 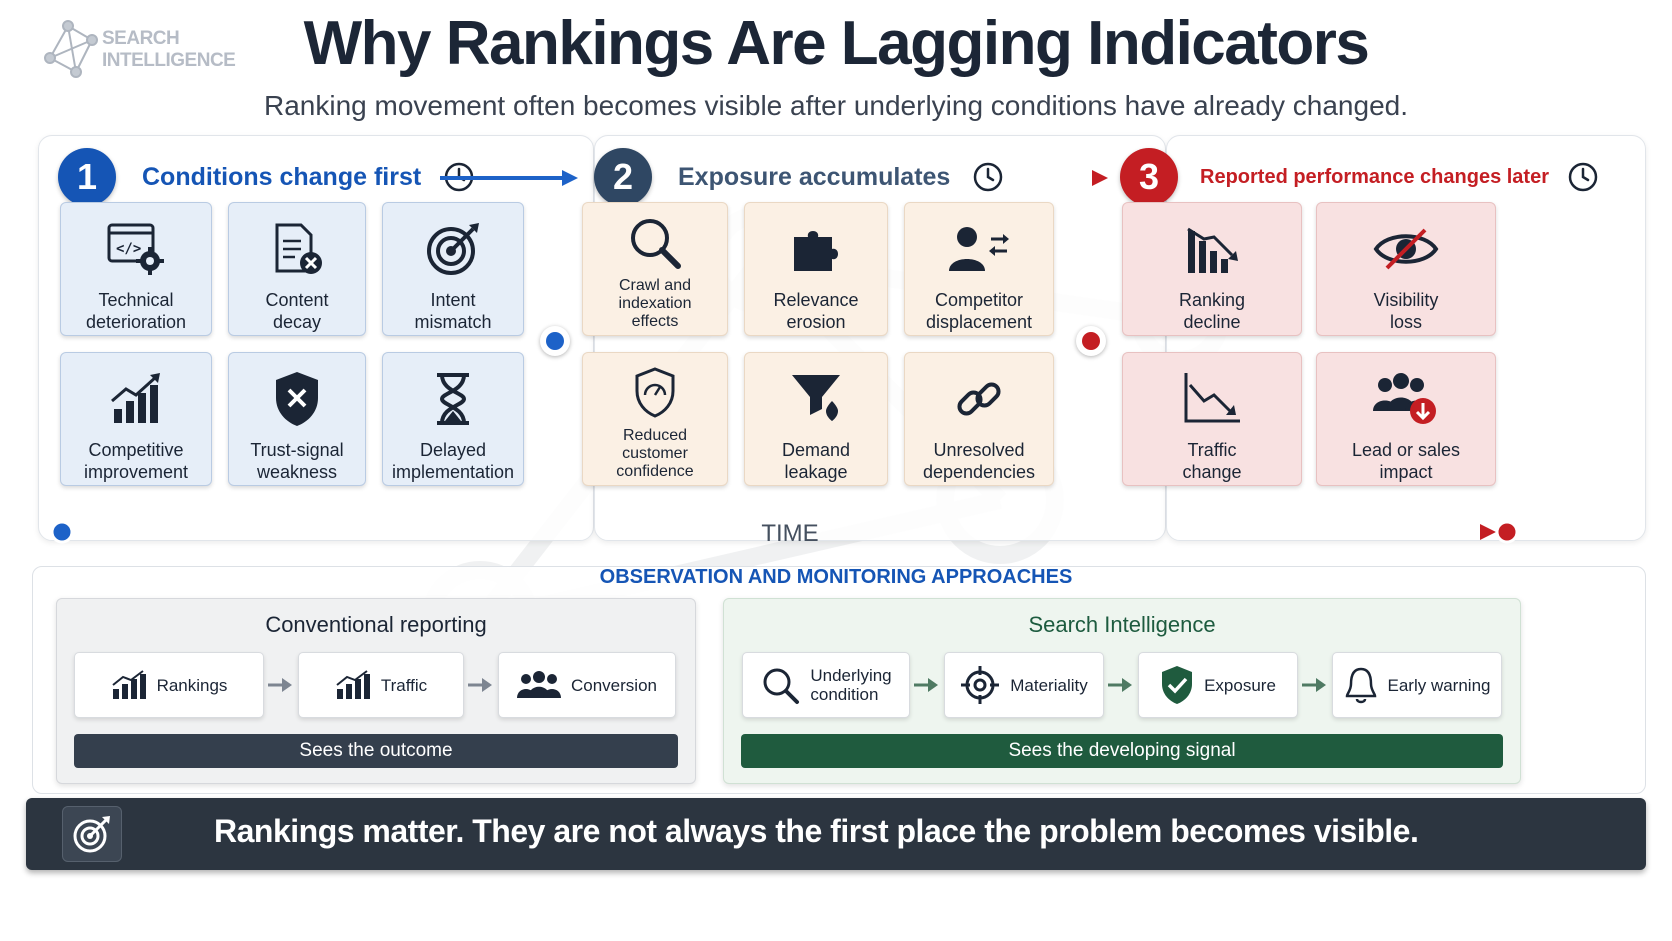 I want to click on card-traffic-change: Traffic change, so click(x=1212, y=419).